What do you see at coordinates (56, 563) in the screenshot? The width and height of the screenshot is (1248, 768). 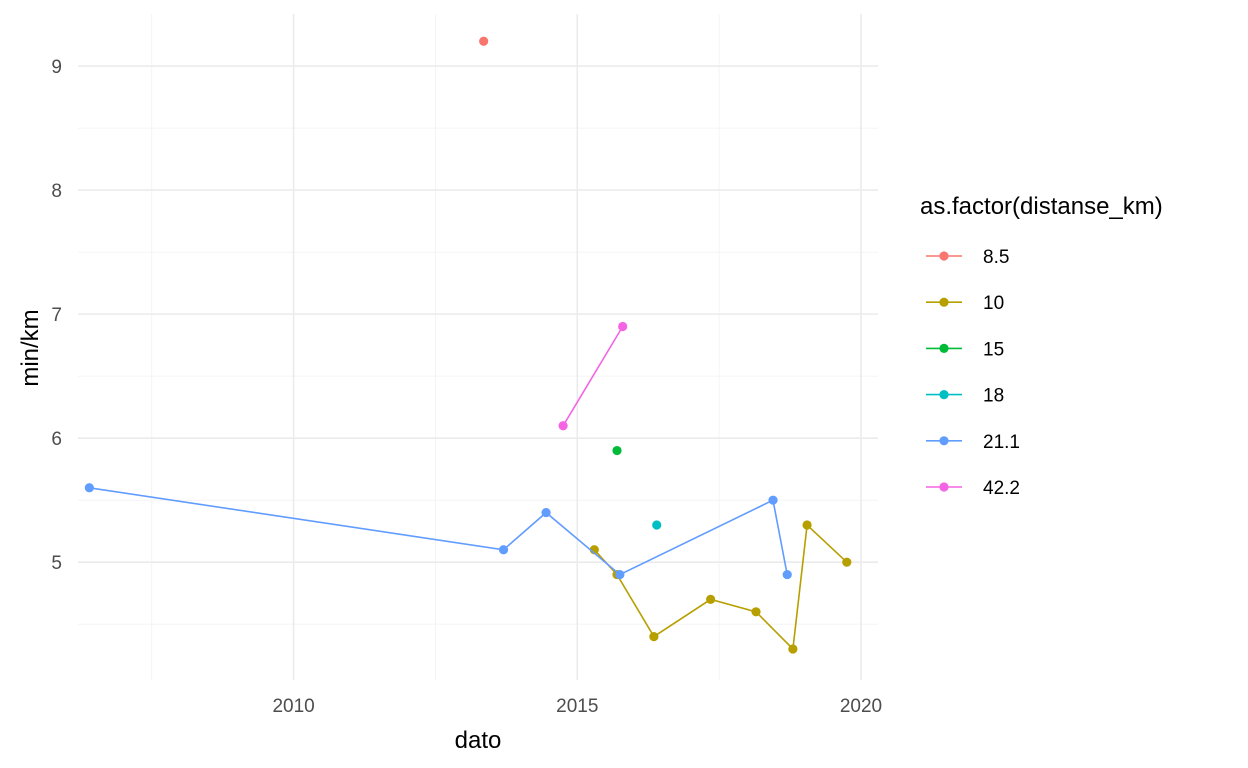 I see `y-tick-label: 5` at bounding box center [56, 563].